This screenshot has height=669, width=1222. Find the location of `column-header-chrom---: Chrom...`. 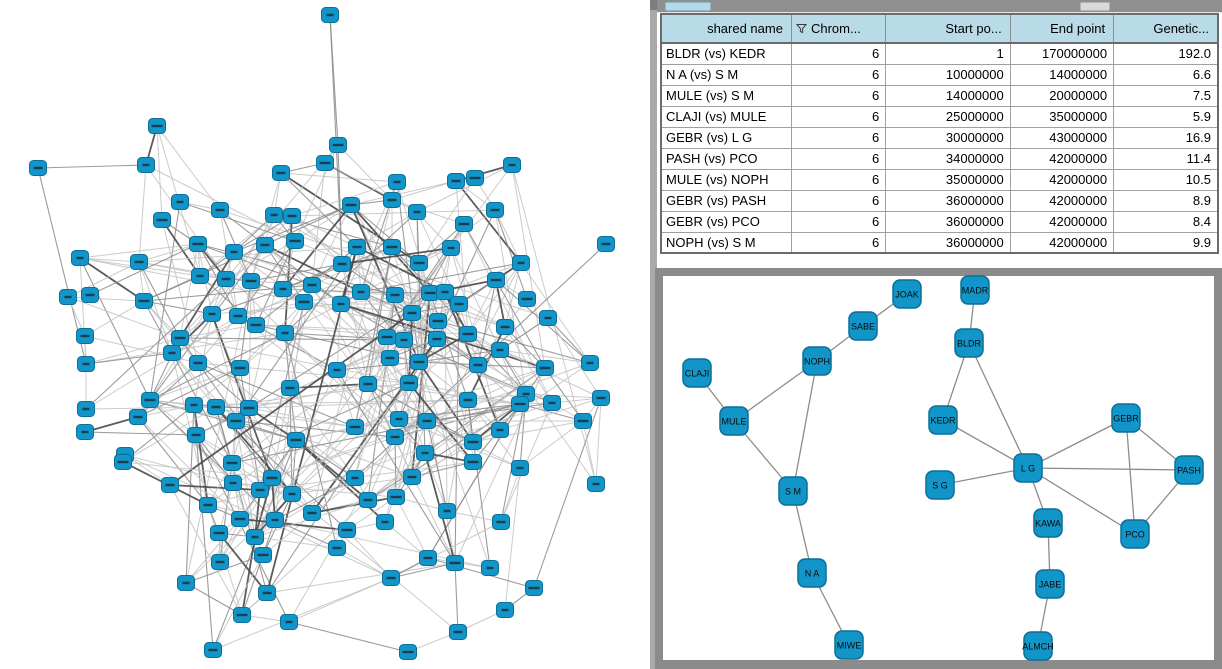

column-header-chrom---: Chrom... is located at coordinates (838, 28).